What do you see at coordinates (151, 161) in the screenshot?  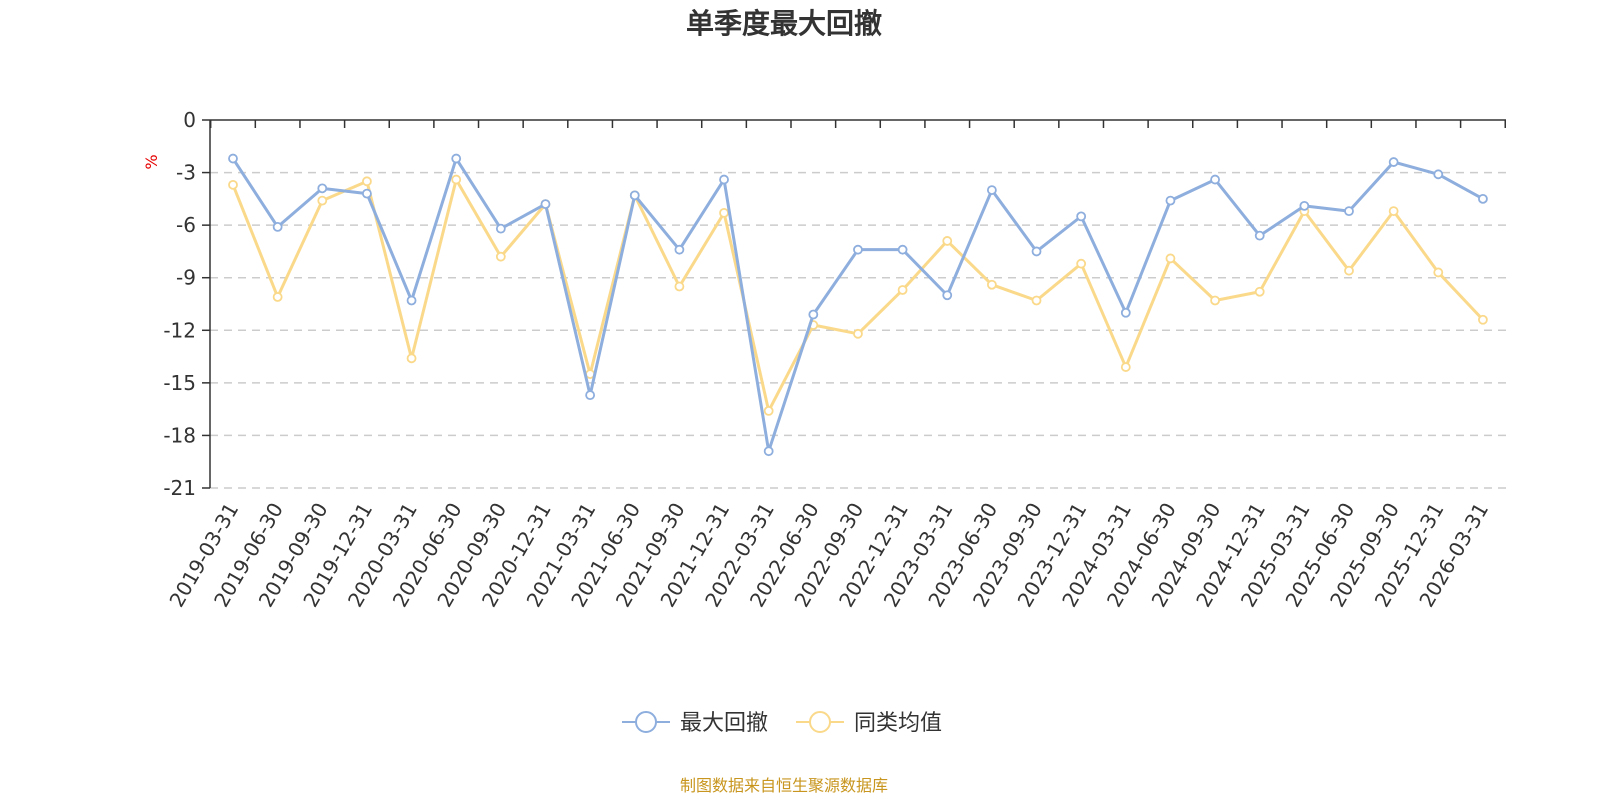 I see `y-unit-label: %` at bounding box center [151, 161].